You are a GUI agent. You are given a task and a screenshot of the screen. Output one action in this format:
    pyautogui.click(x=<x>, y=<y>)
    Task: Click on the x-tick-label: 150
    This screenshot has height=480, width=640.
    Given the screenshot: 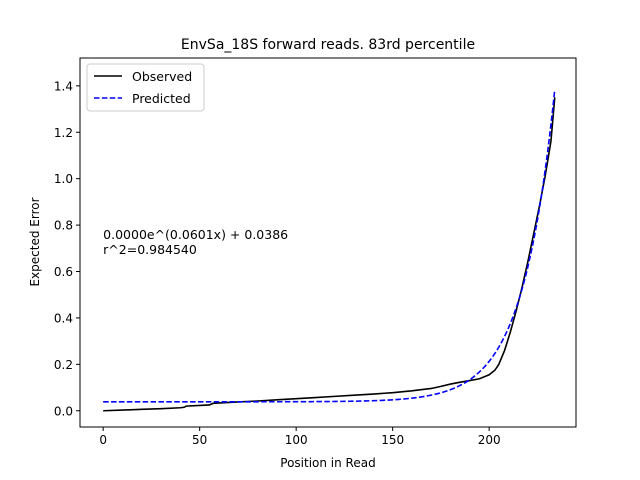 What is the action you would take?
    pyautogui.click(x=392, y=440)
    